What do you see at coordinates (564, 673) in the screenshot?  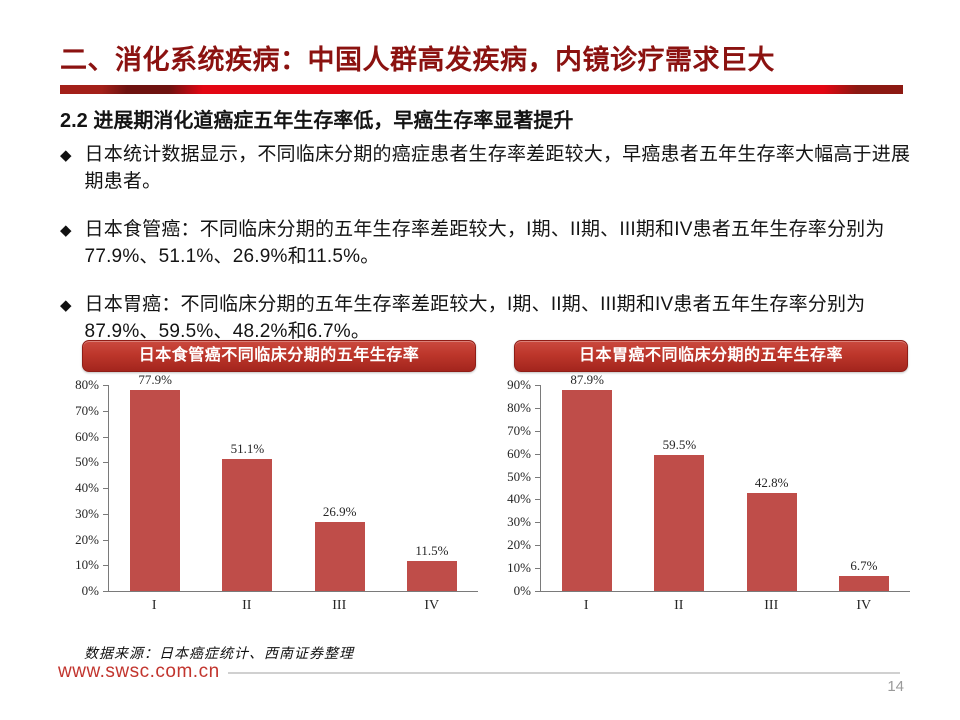 I see `footer-rule` at bounding box center [564, 673].